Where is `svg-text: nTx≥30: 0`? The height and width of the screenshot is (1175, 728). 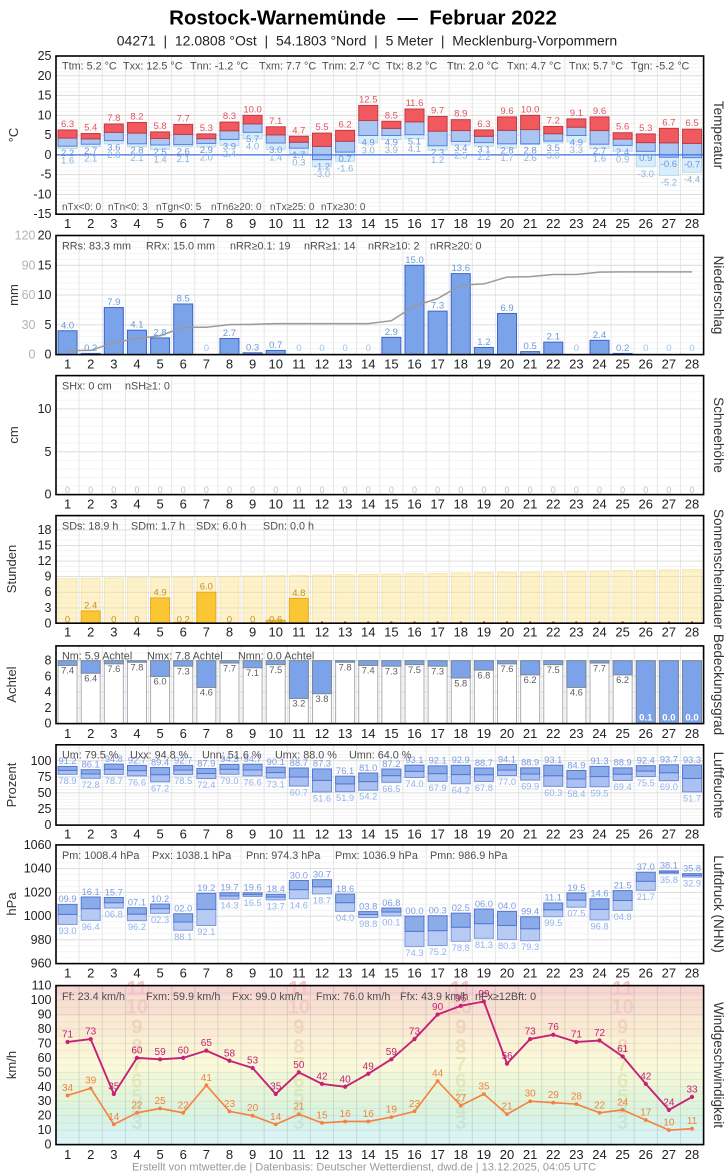
svg-text: nTx≥30: 0 is located at coordinates (343, 207).